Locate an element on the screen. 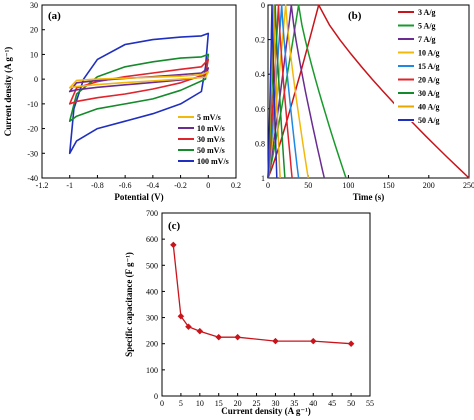  y-tick-label: 0.8 is located at coordinates (260, 143).